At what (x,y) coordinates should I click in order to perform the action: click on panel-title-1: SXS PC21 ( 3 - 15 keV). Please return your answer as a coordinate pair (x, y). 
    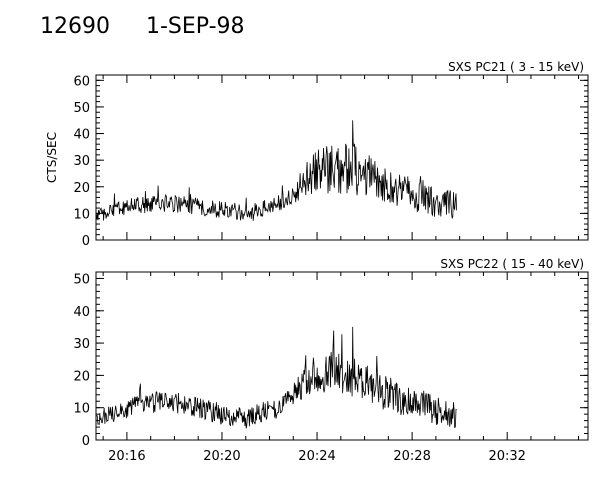
    Looking at the image, I should click on (516, 67).